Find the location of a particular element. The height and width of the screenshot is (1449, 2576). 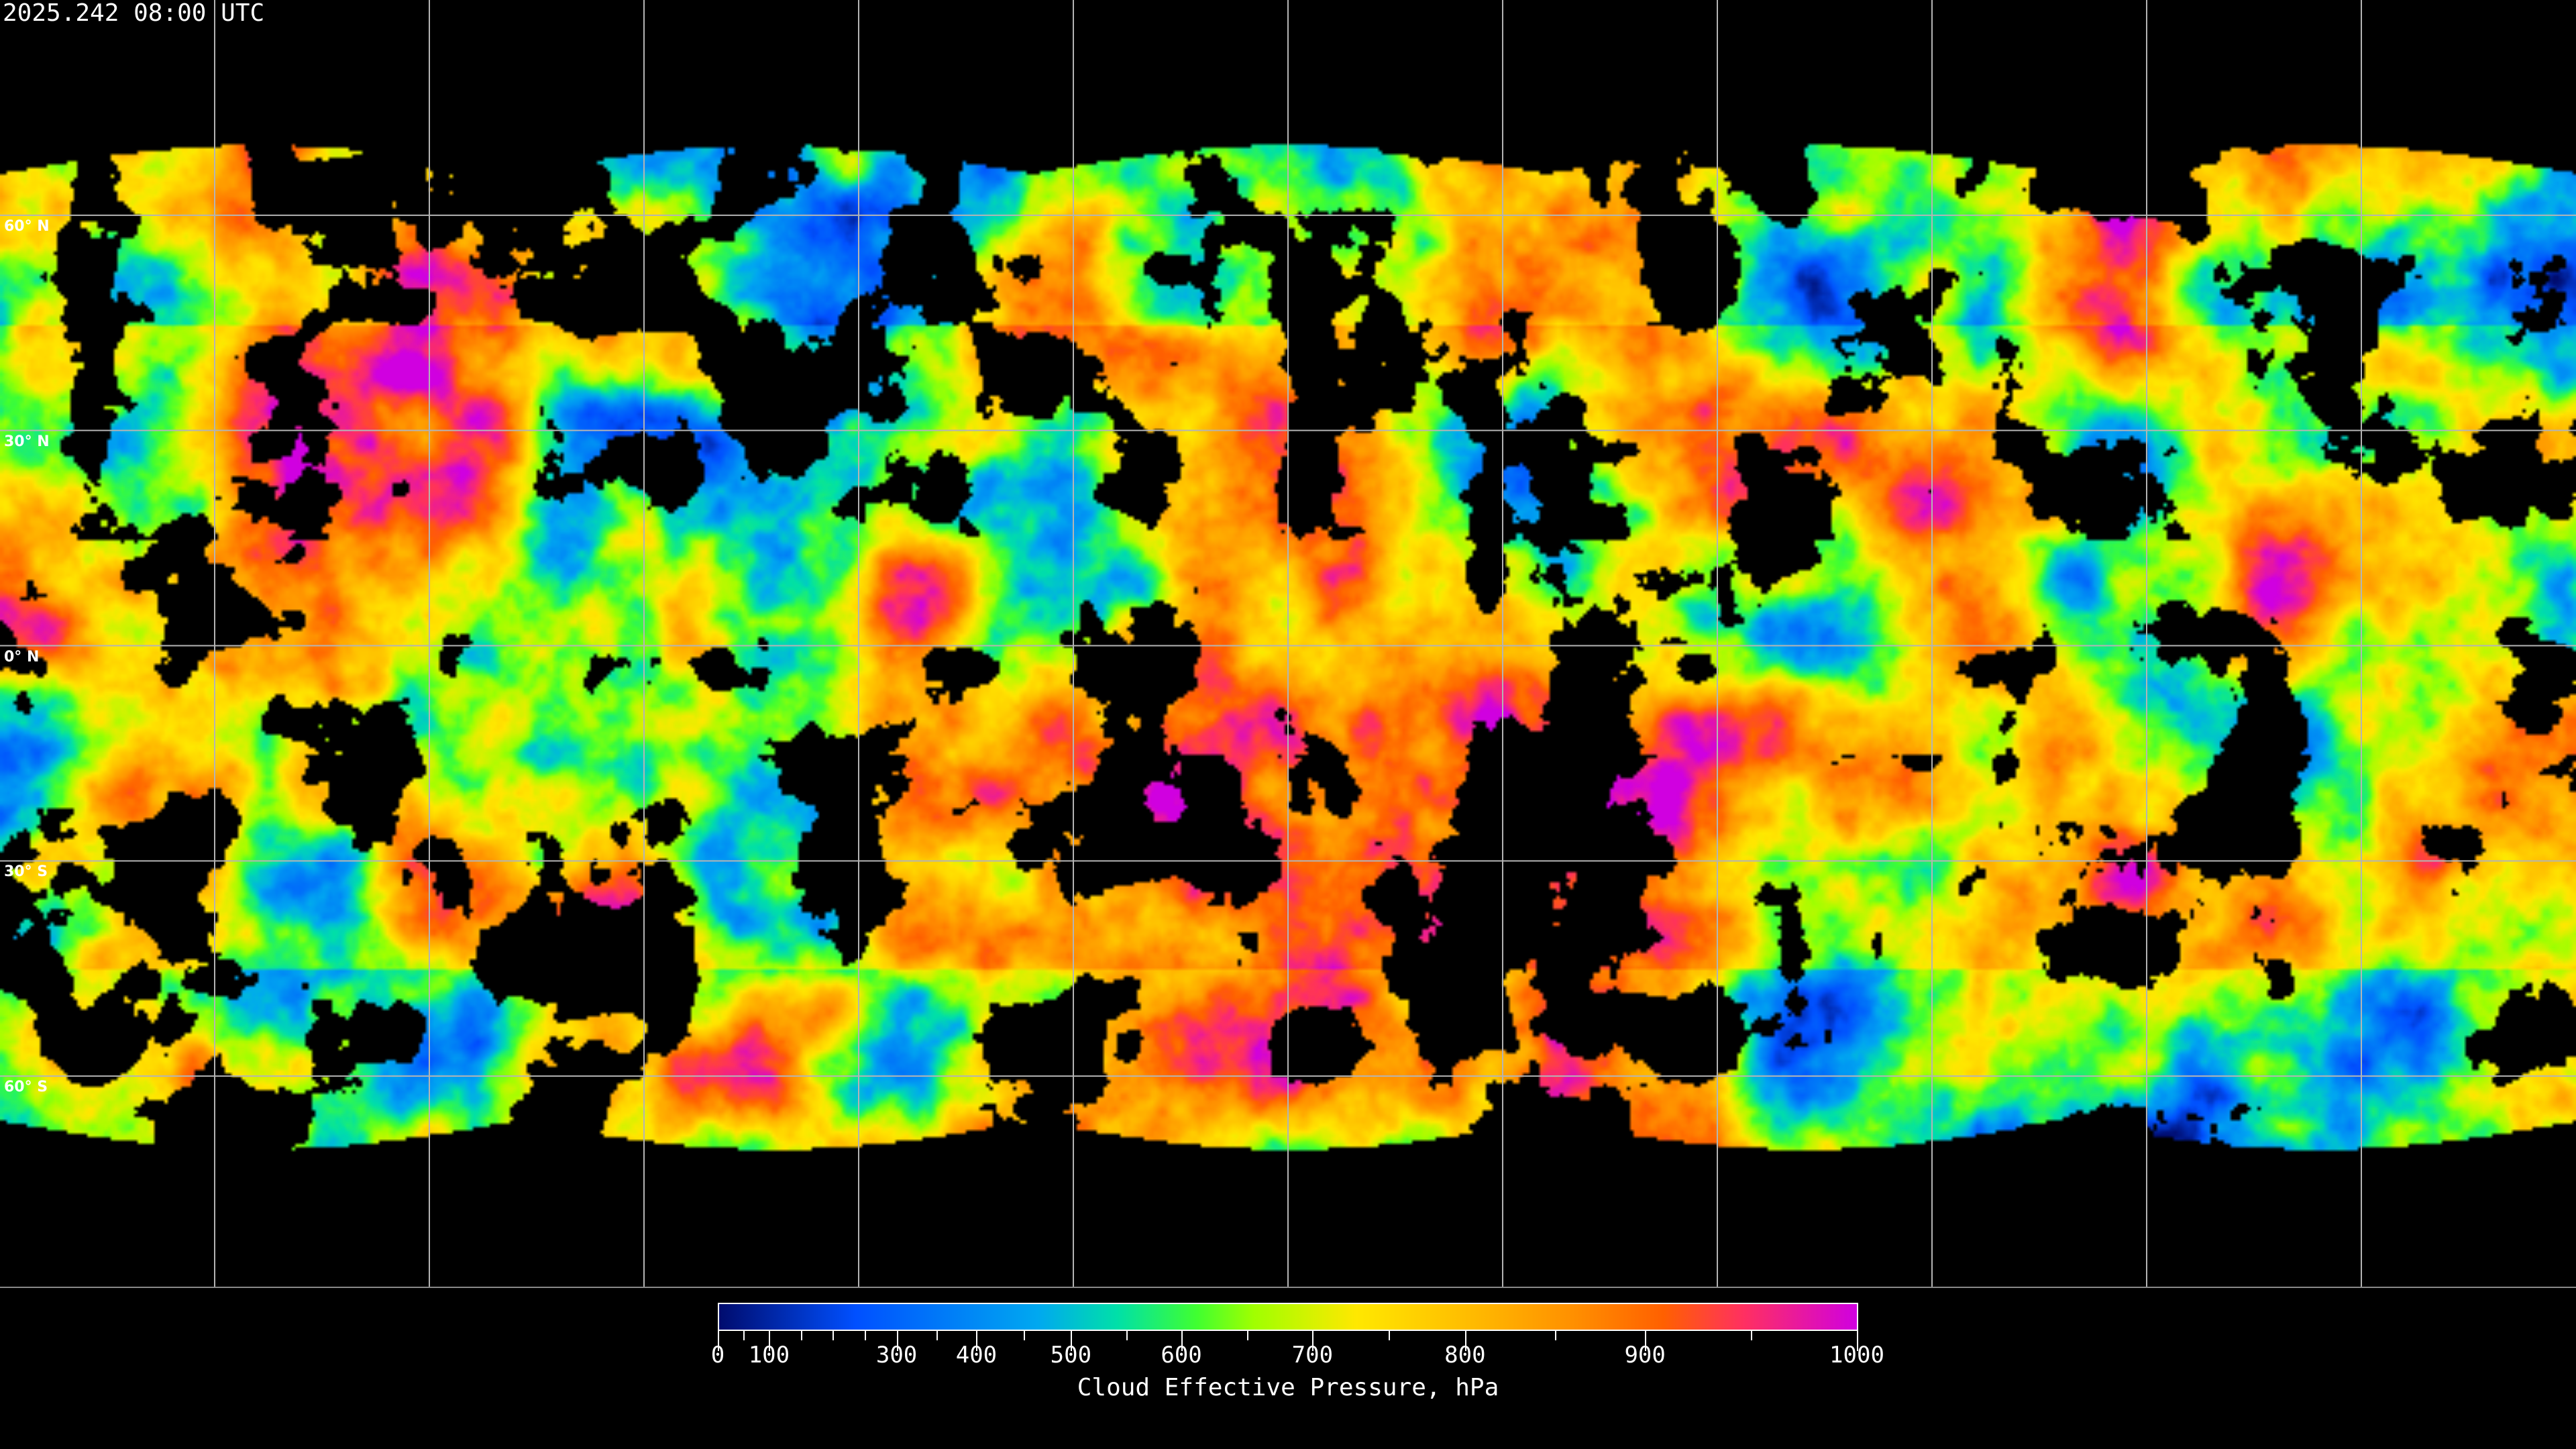

colorbar-tick-label: 100 is located at coordinates (769, 1355).